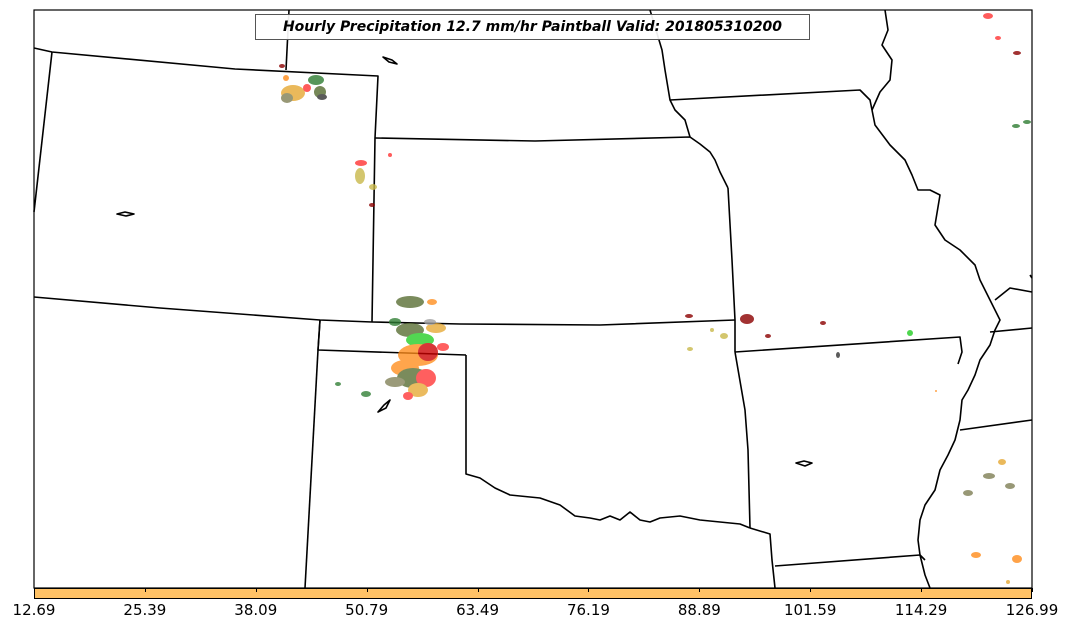 Image resolution: width=1070 pixels, height=633 pixels. What do you see at coordinates (608, 442) in the screenshot?
I see `oklahoma-panhandle` at bounding box center [608, 442].